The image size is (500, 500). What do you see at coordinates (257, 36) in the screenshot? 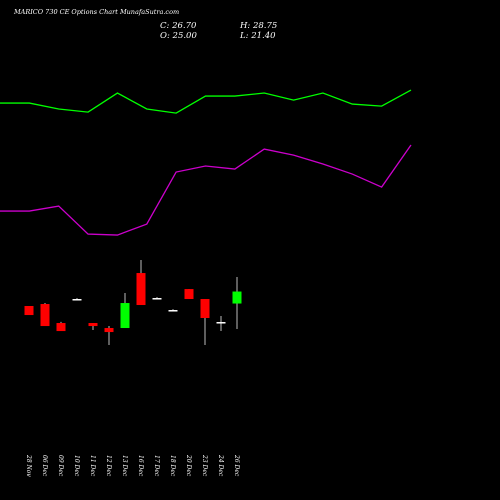
I see `summary: L: 21.40` at bounding box center [257, 36].